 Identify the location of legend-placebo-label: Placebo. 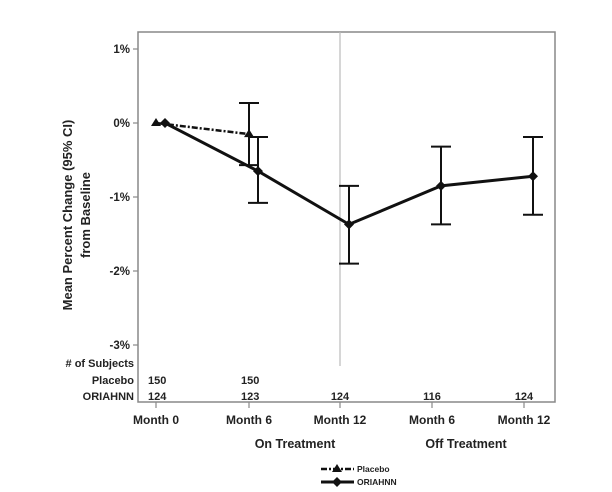
(373, 469).